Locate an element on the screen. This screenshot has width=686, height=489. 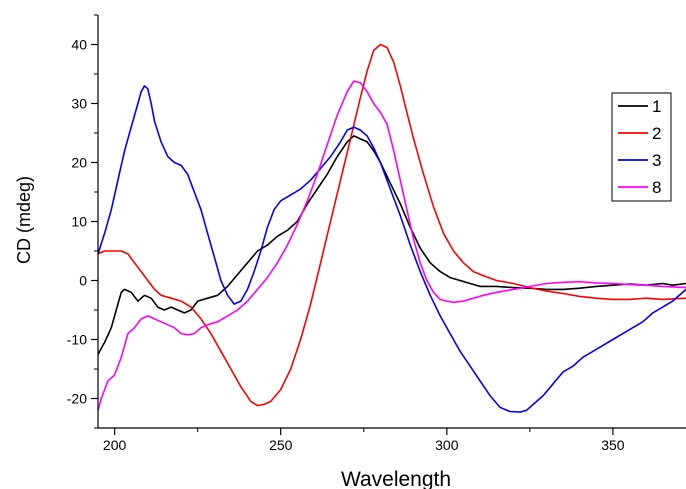
legend-label-8: 8 is located at coordinates (656, 187).